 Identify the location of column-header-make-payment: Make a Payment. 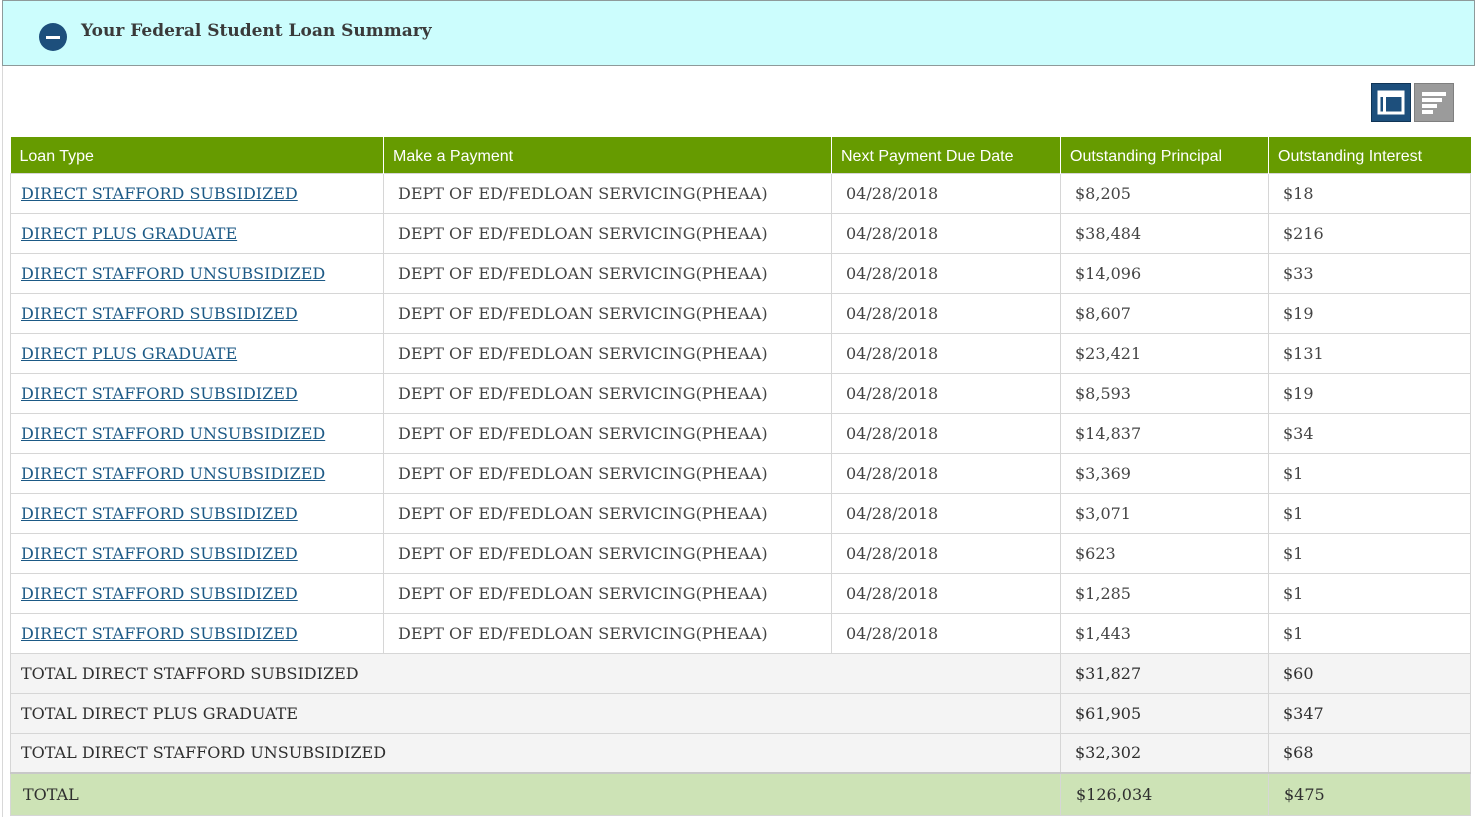
(607, 155).